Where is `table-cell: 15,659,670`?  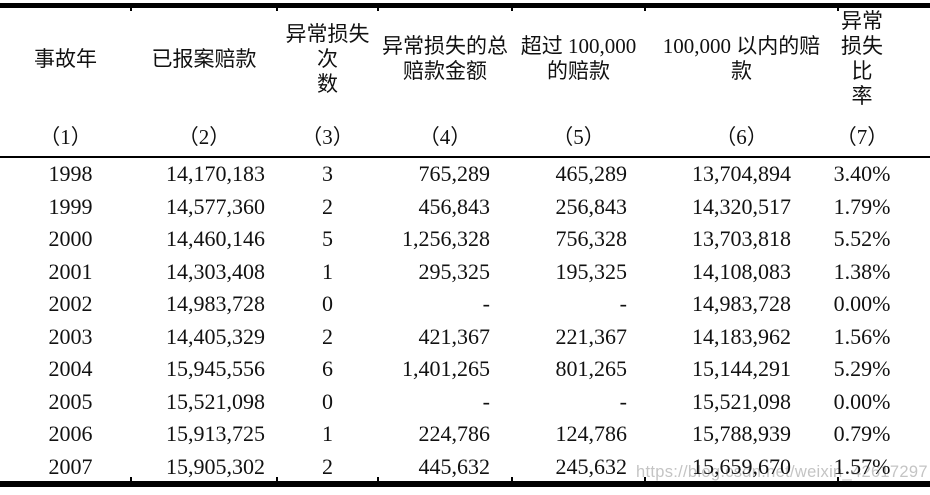 table-cell: 15,659,670 is located at coordinates (741, 466).